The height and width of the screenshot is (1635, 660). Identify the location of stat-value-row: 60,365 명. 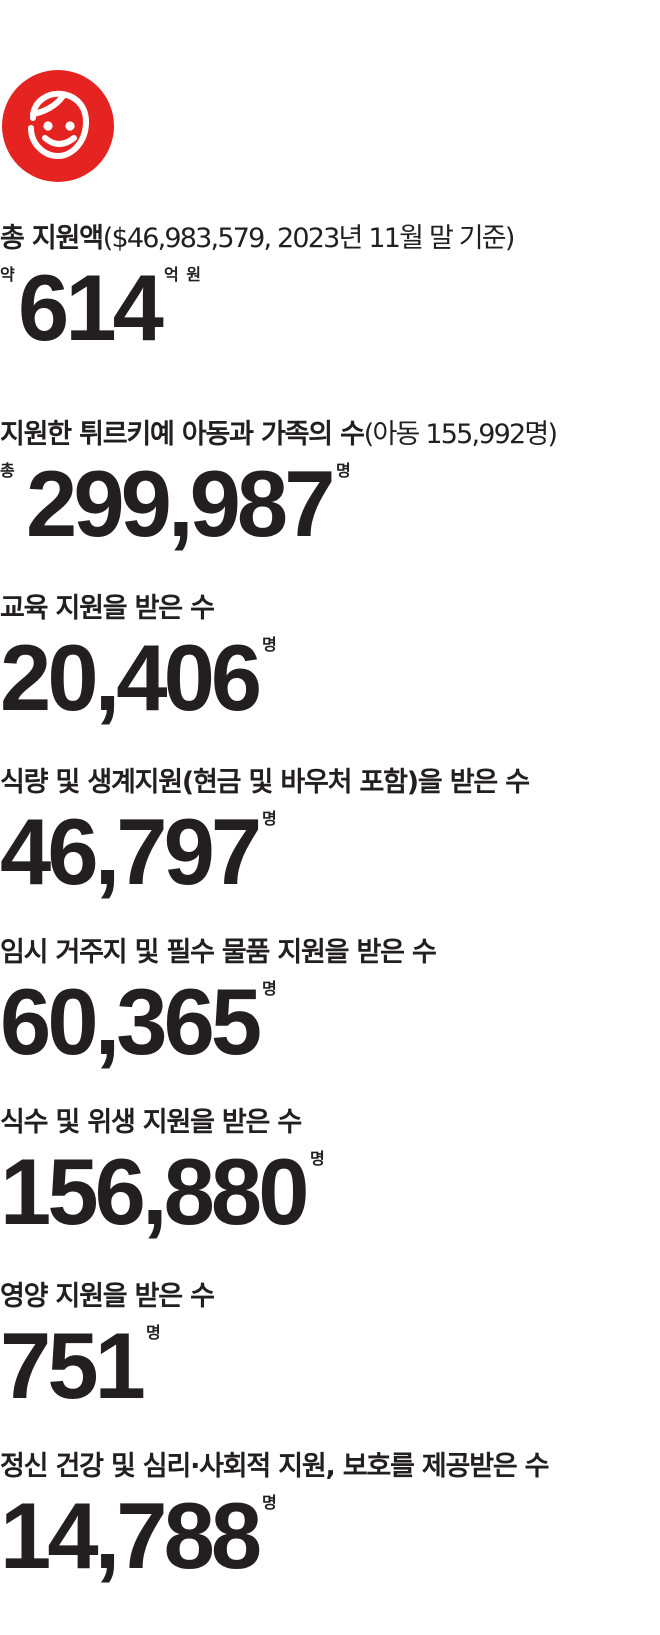
(330, 1022).